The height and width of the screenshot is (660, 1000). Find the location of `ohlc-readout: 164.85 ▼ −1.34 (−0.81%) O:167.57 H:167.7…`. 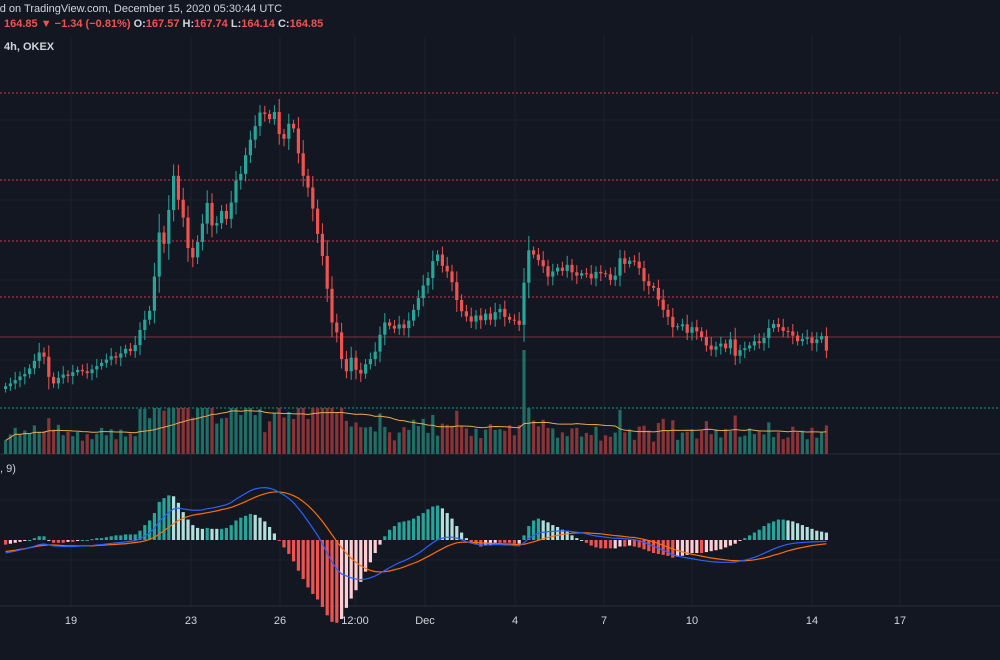

ohlc-readout: 164.85 ▼ −1.34 (−0.81%) O:167.57 H:167.7… is located at coordinates (163, 24).